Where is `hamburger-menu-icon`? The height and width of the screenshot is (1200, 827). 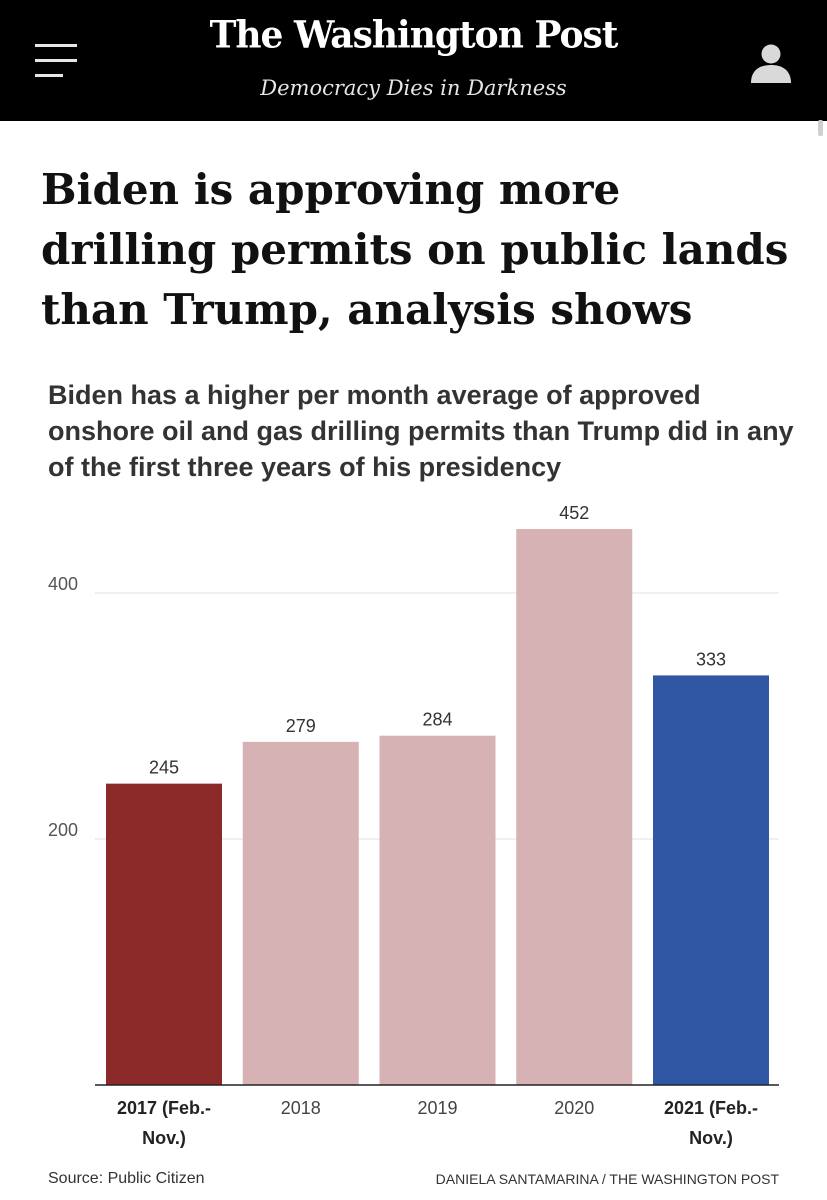 hamburger-menu-icon is located at coordinates (56, 61).